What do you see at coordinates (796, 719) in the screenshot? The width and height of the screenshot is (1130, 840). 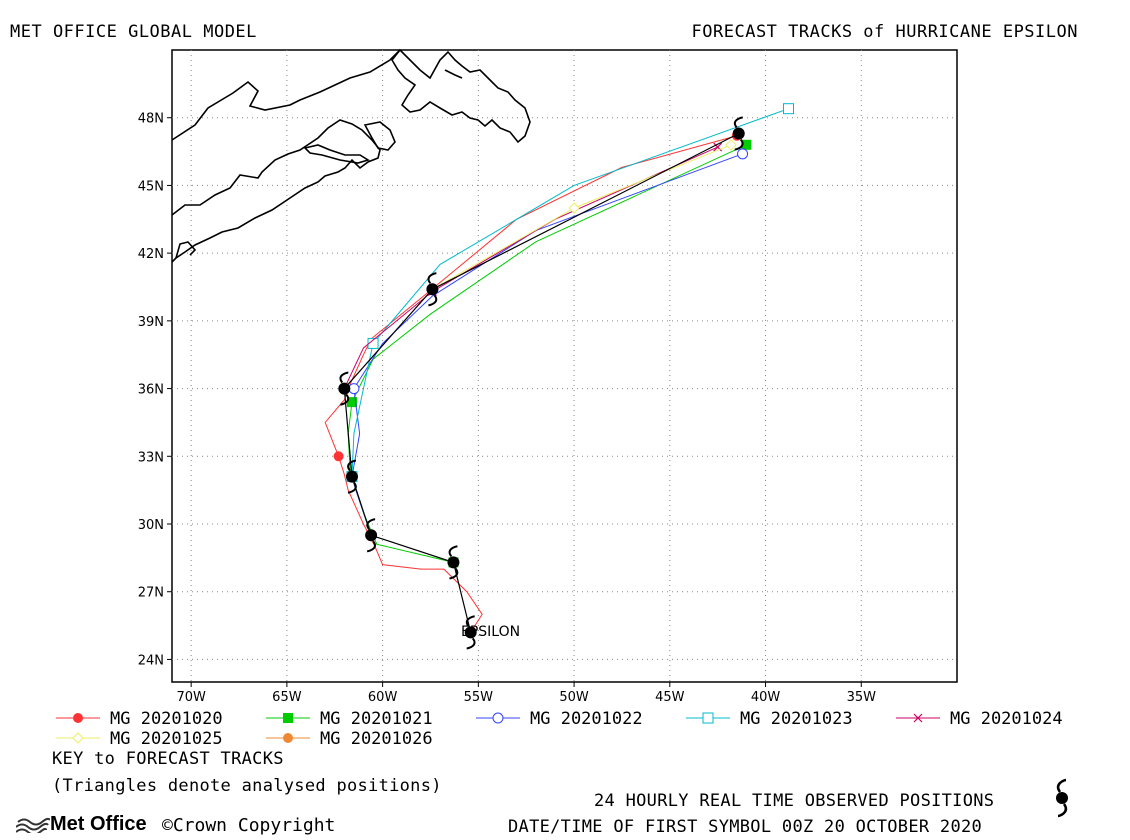 I see `legend-label: MG 20201023` at bounding box center [796, 719].